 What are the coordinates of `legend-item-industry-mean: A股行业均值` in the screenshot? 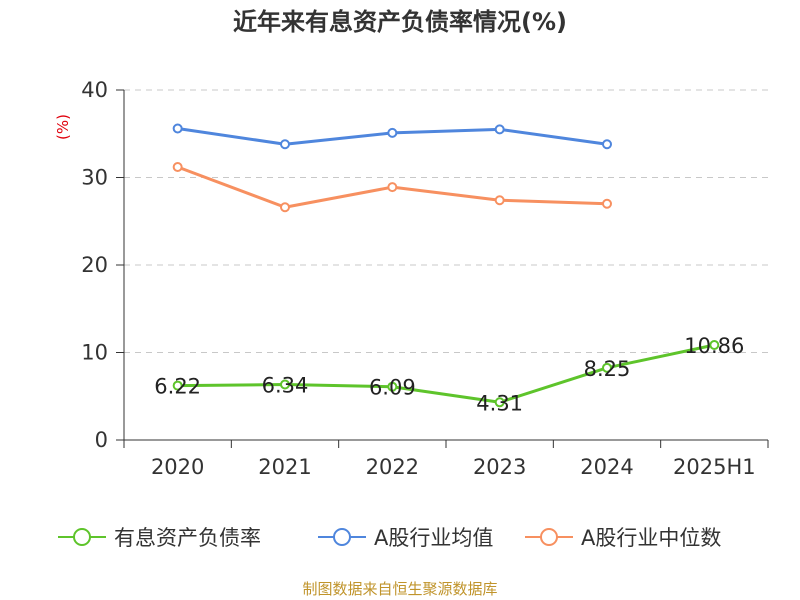 It's located at (405, 537).